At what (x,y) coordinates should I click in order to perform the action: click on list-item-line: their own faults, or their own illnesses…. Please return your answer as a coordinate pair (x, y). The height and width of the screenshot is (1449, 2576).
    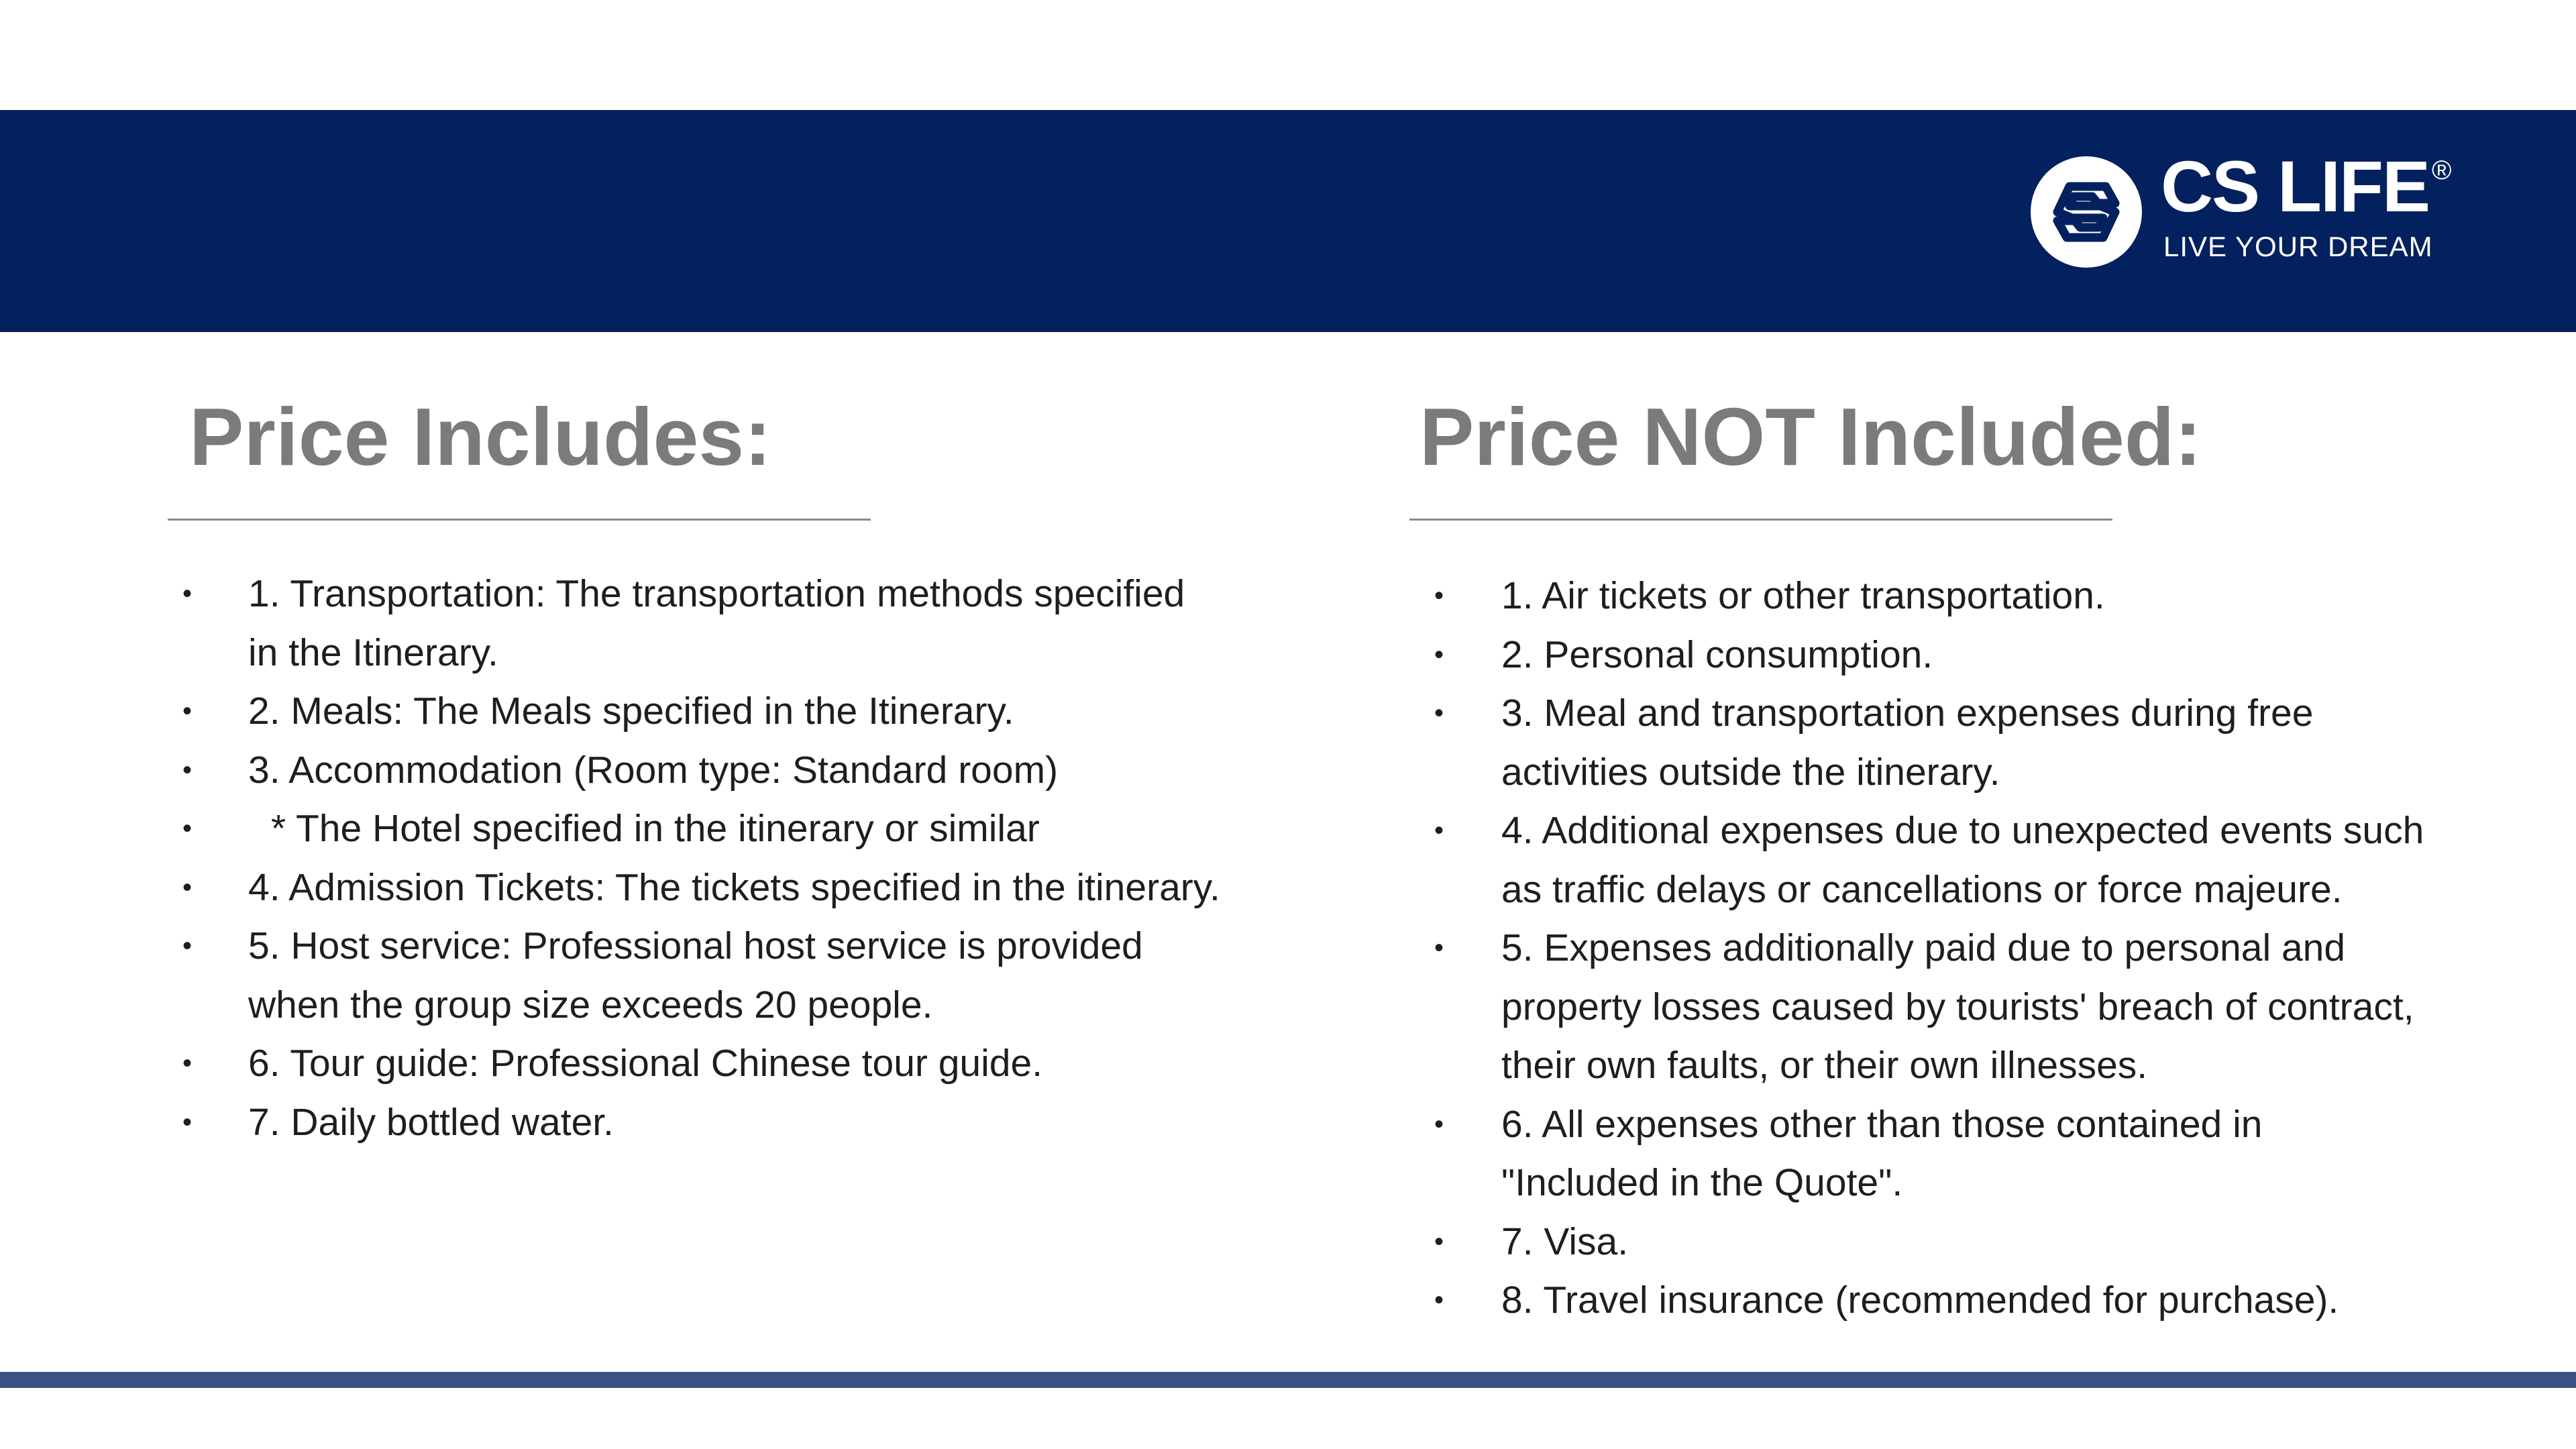
    Looking at the image, I should click on (1824, 1065).